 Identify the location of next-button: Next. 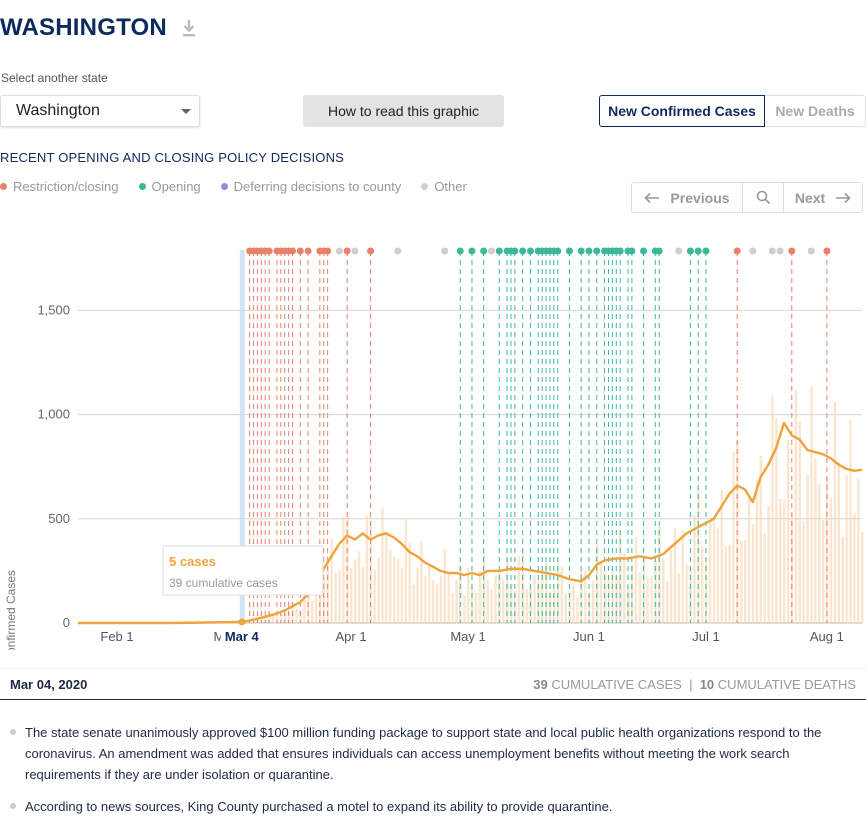
(823, 197).